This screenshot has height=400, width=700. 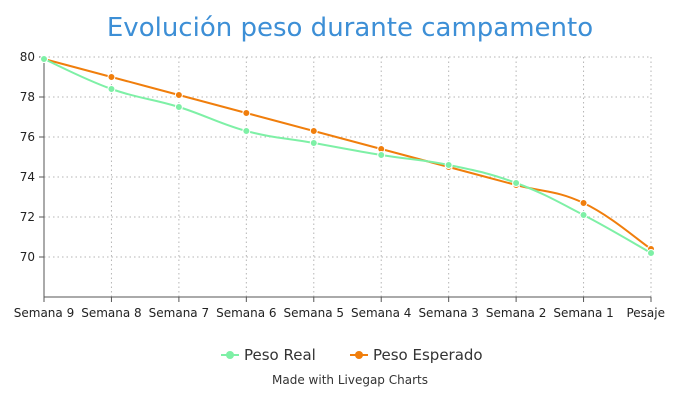 I want to click on x-tick-label-1: Semana 8, so click(x=111, y=313).